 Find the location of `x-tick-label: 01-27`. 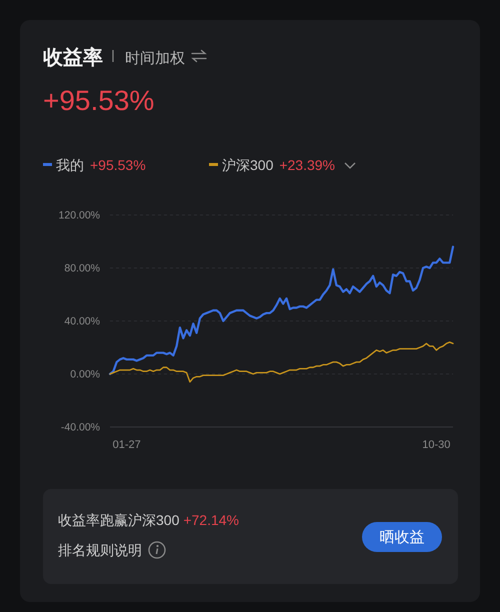

x-tick-label: 01-27 is located at coordinates (126, 445).